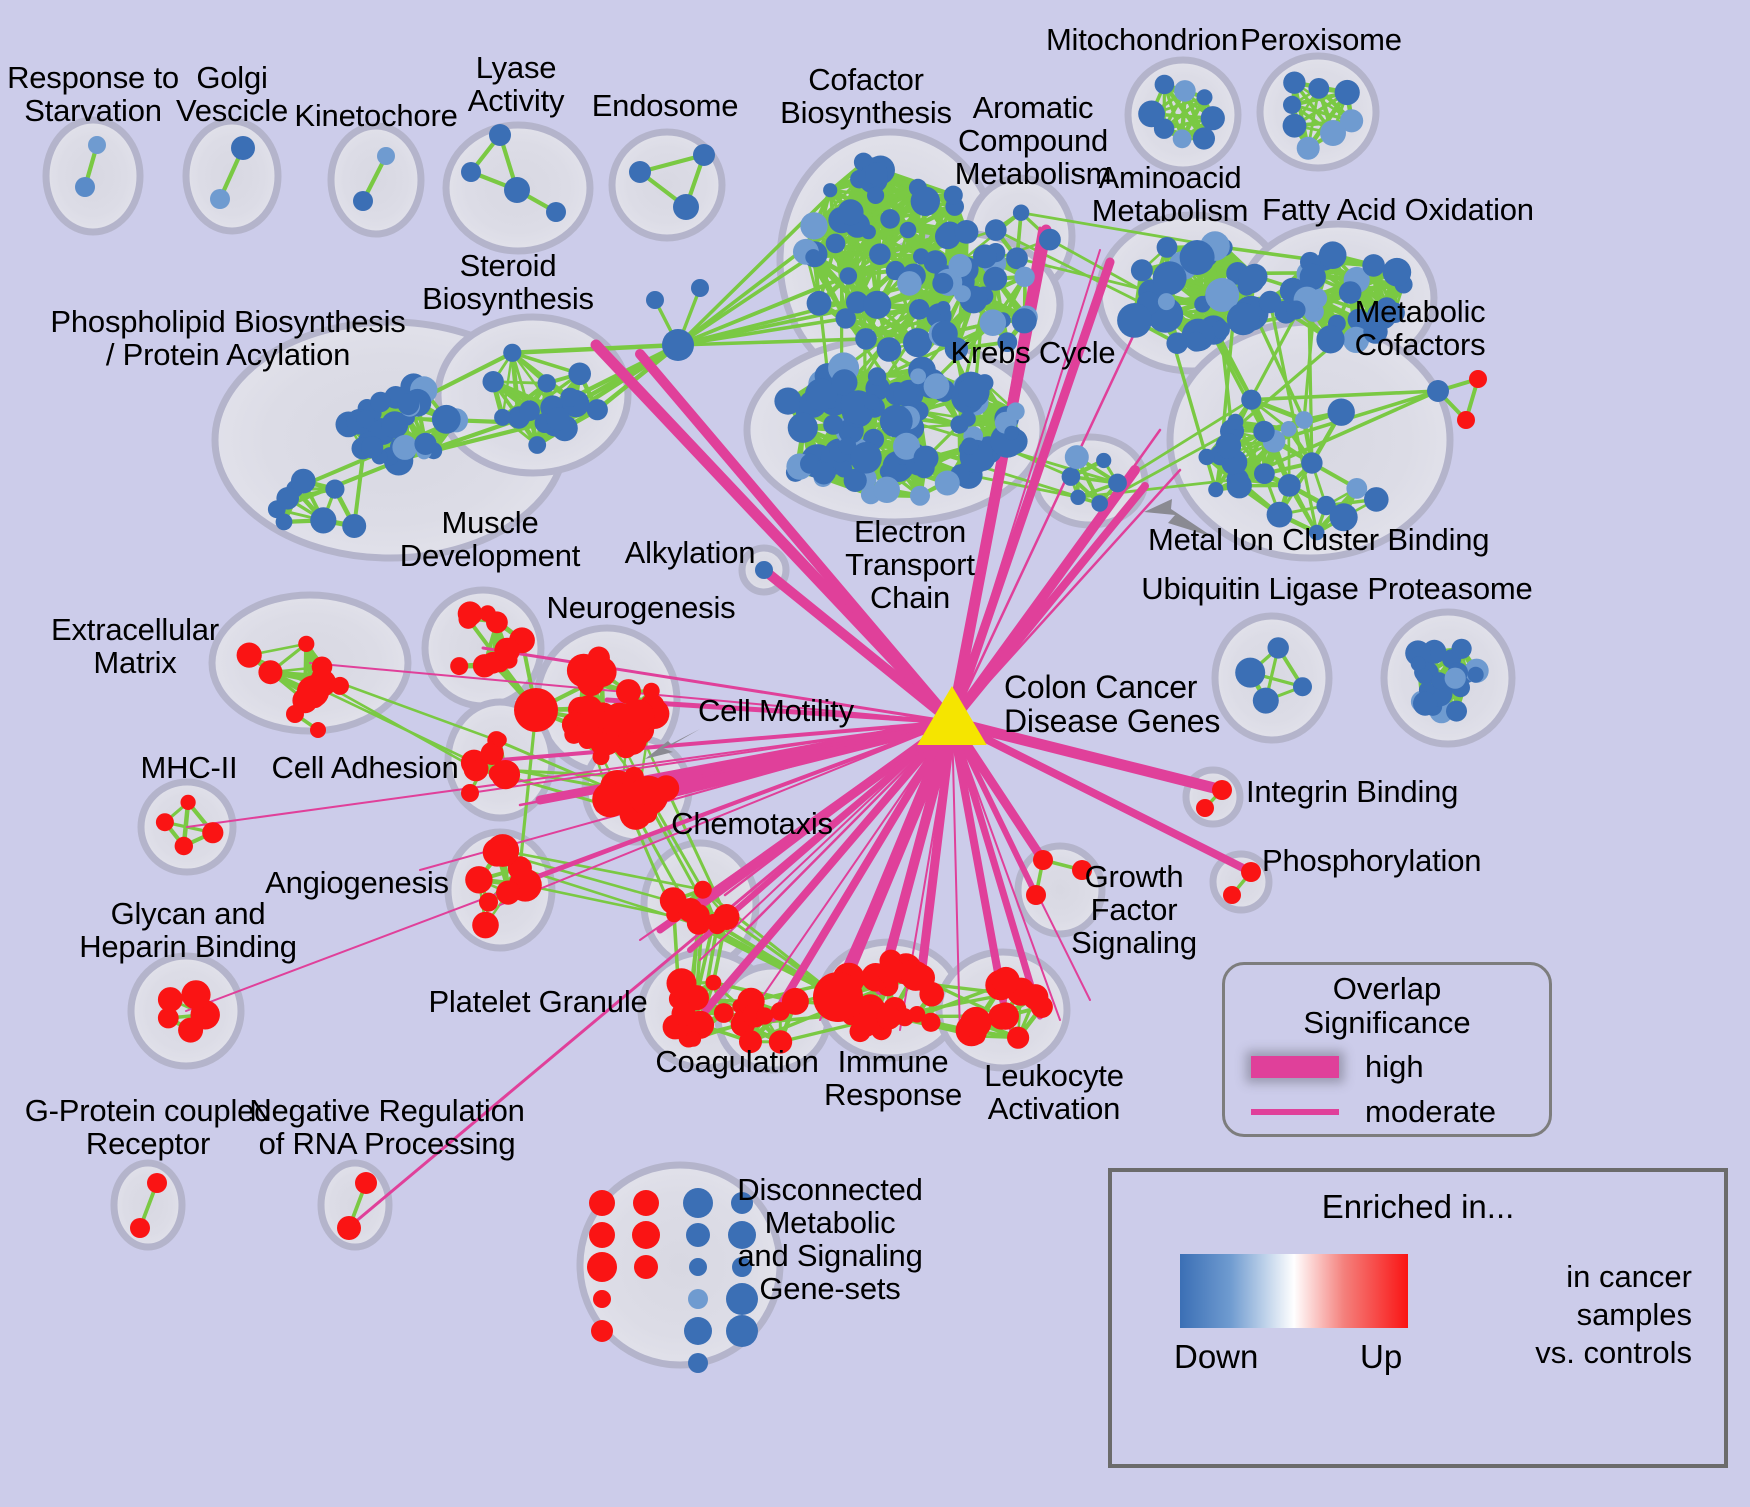 The width and height of the screenshot is (1750, 1507). What do you see at coordinates (952, 715) in the screenshot?
I see `colon-cancer-hub-triangle` at bounding box center [952, 715].